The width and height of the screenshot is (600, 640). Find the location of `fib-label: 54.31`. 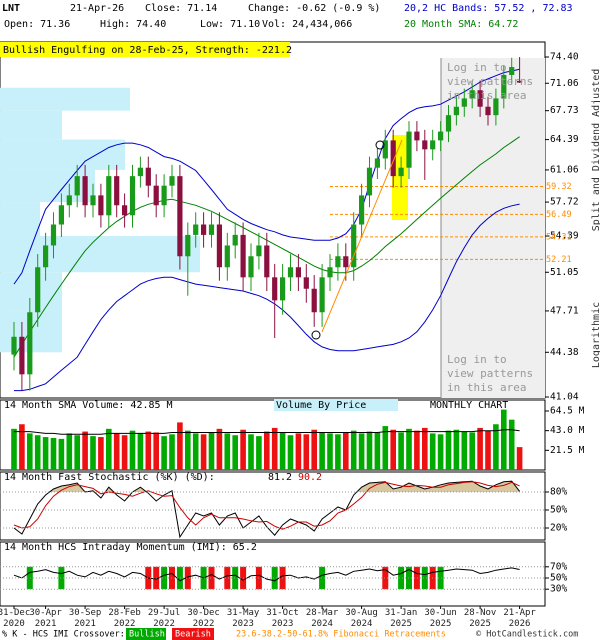

fib-label: 54.31 is located at coordinates (559, 237).